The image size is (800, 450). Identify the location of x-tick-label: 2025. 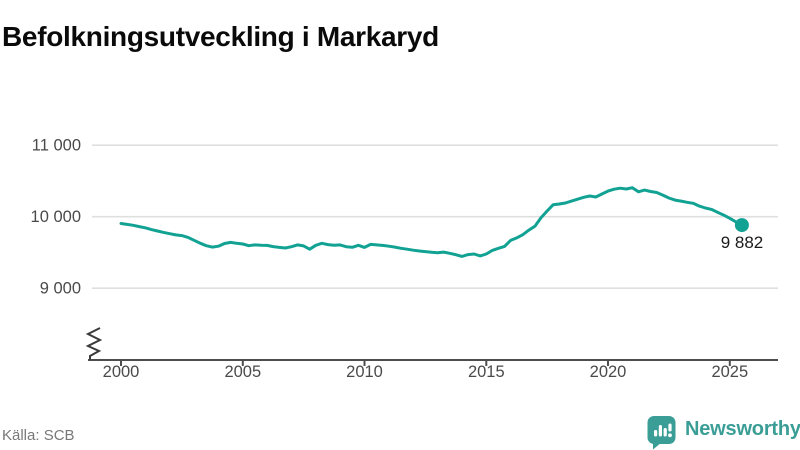
(729, 372).